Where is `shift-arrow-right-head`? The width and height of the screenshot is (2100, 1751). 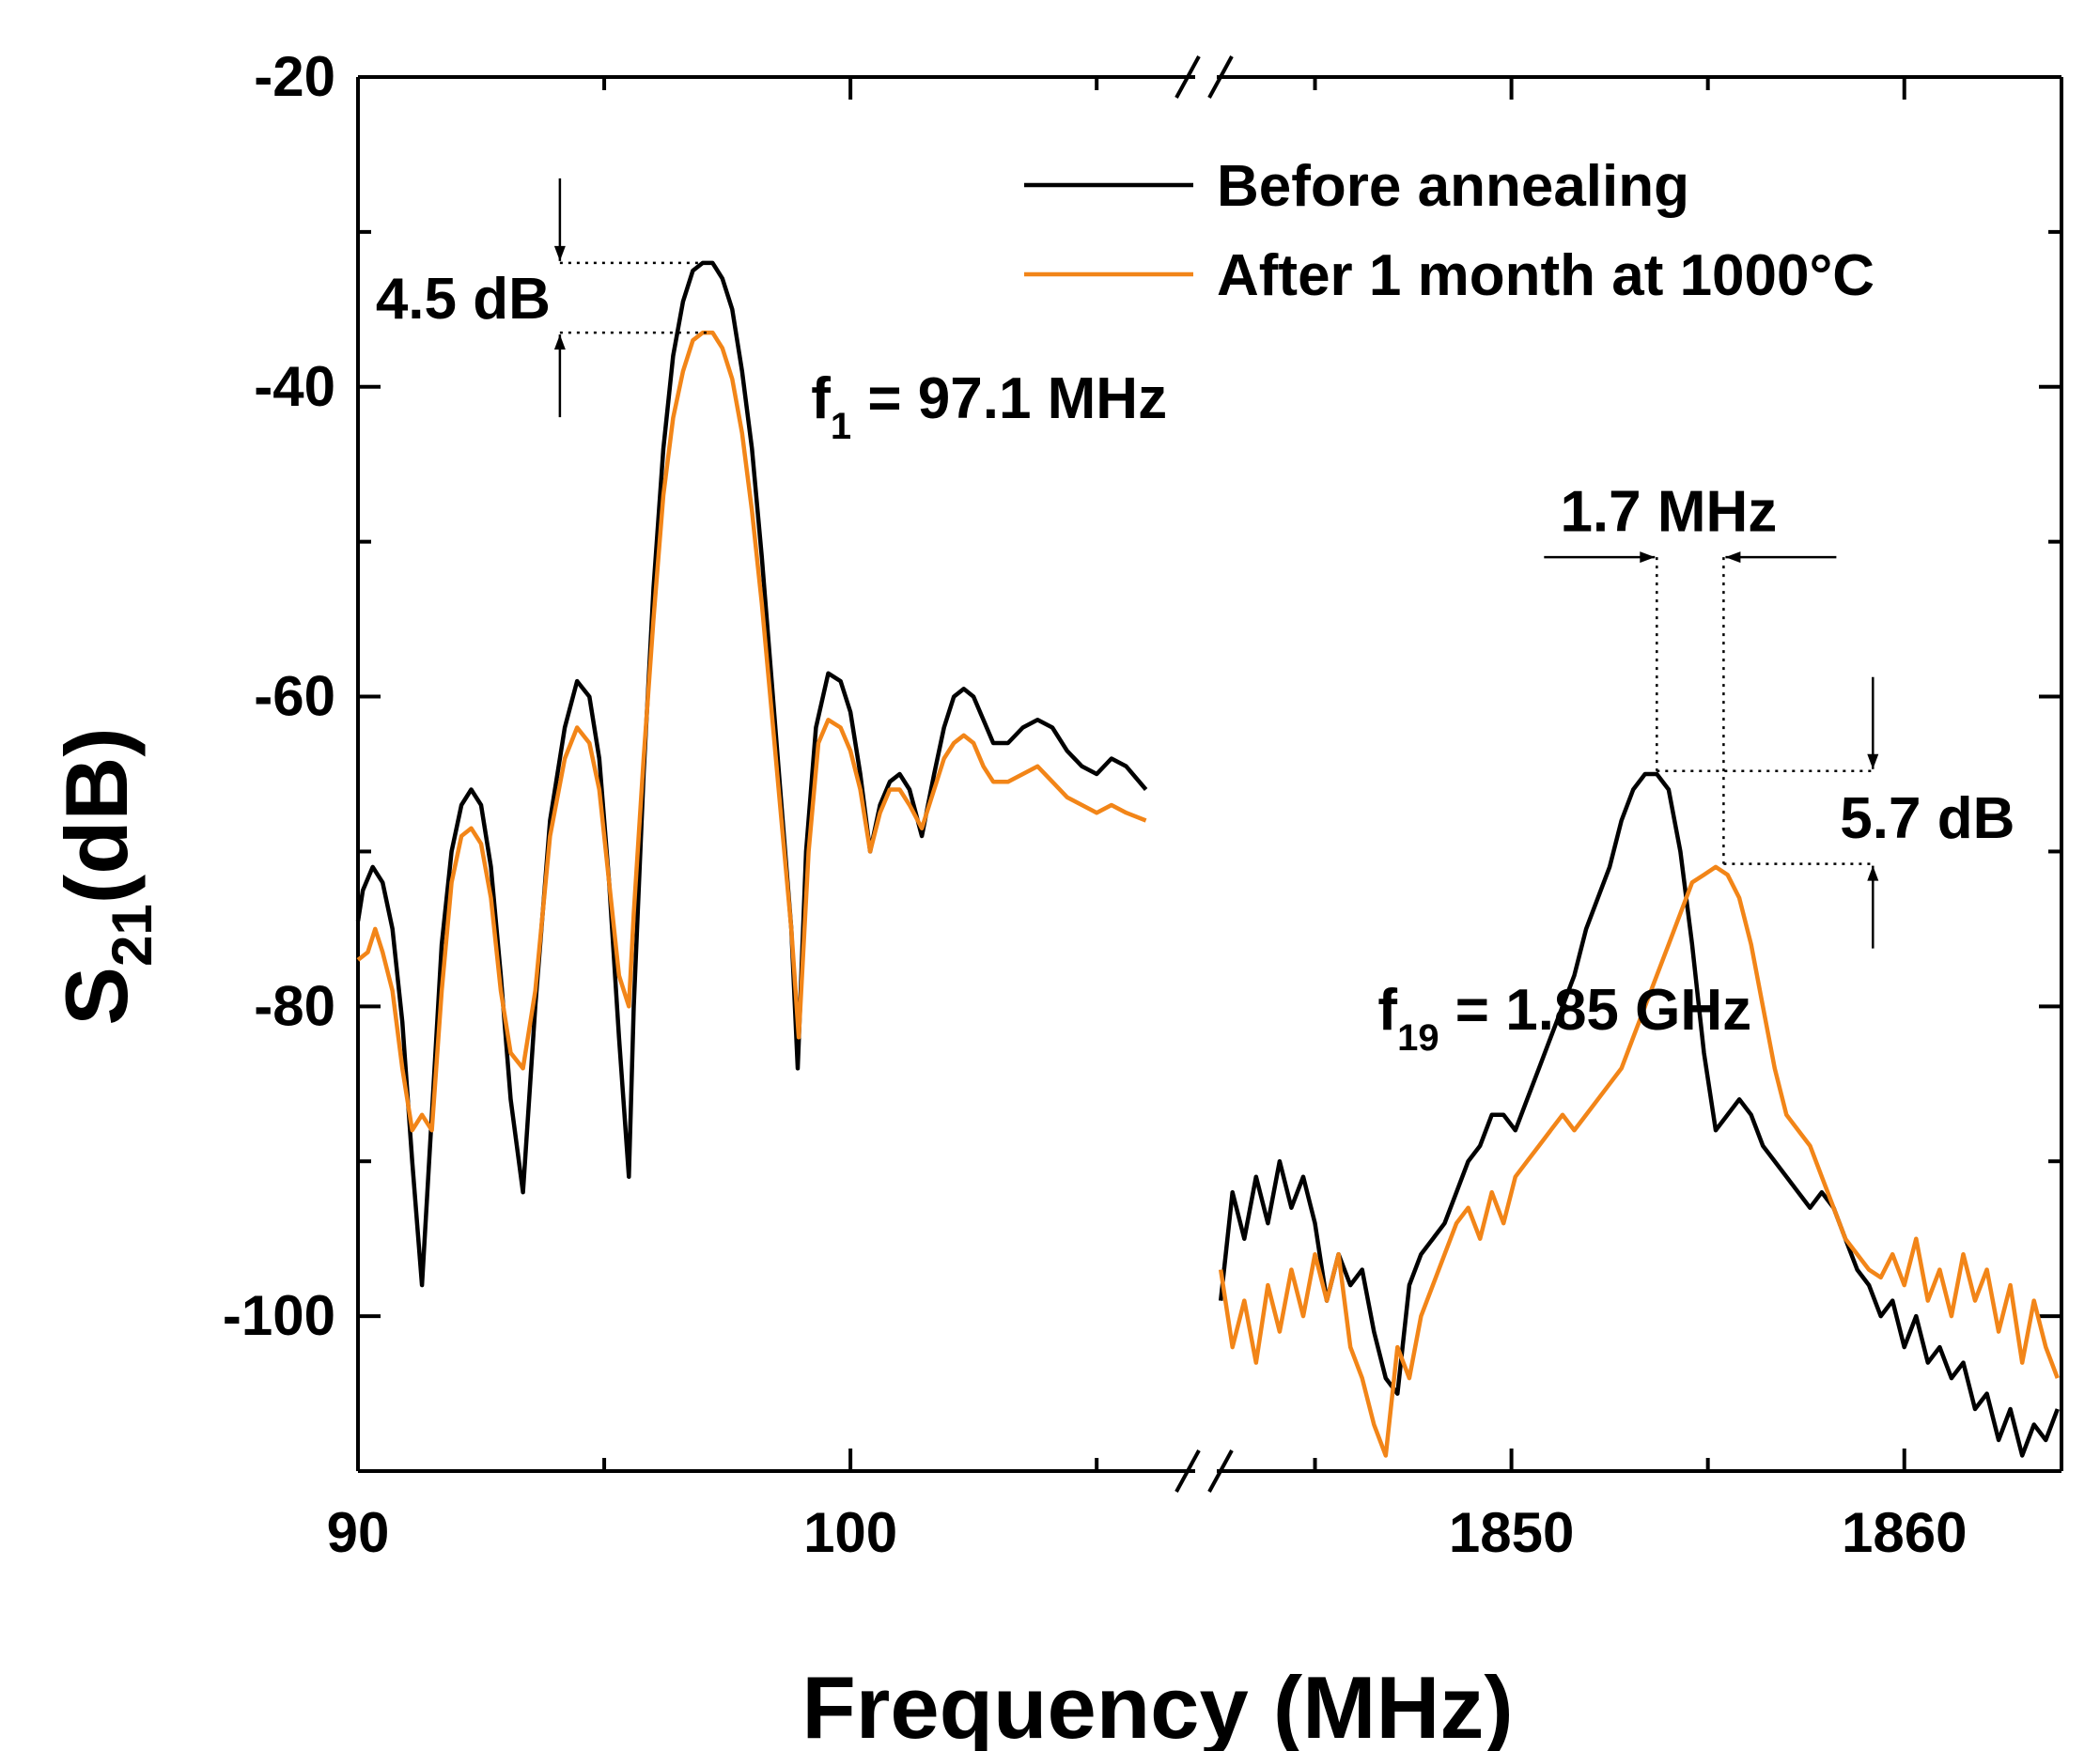 shift-arrow-right-head is located at coordinates (1648, 557).